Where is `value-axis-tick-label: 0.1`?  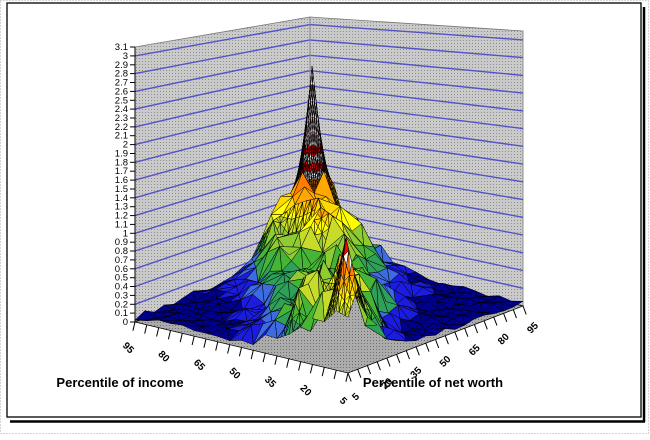 value-axis-tick-label: 0.1 is located at coordinates (121, 313).